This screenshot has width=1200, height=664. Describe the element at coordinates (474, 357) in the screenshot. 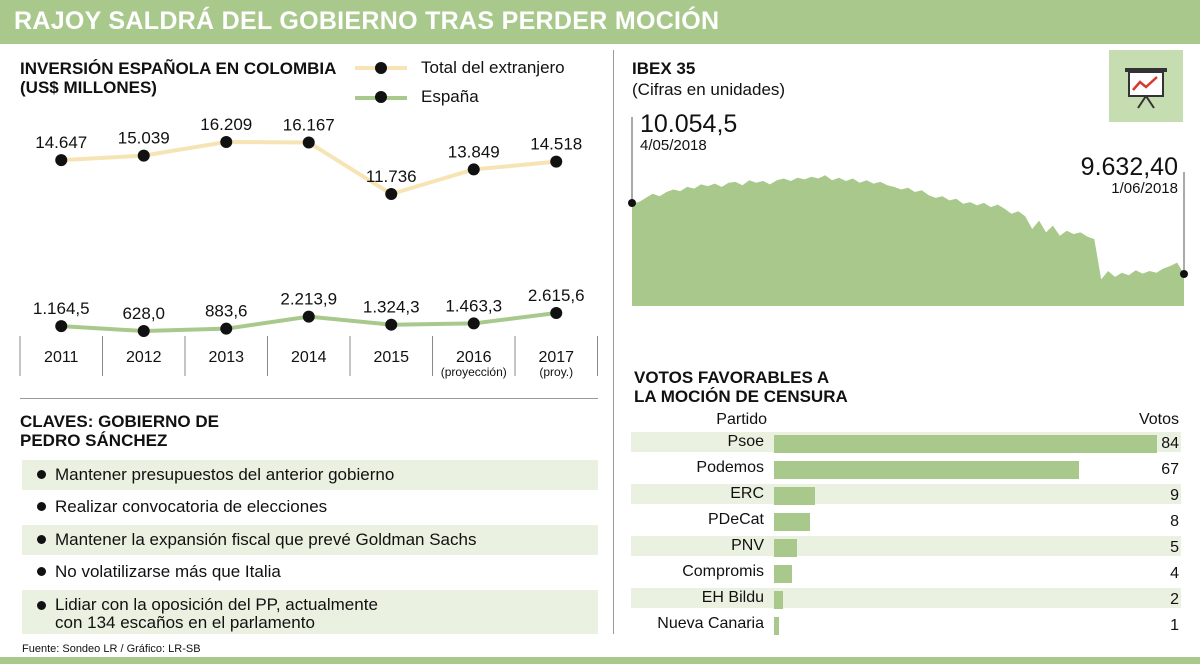

I see `x-tick-label: 2016` at that location.